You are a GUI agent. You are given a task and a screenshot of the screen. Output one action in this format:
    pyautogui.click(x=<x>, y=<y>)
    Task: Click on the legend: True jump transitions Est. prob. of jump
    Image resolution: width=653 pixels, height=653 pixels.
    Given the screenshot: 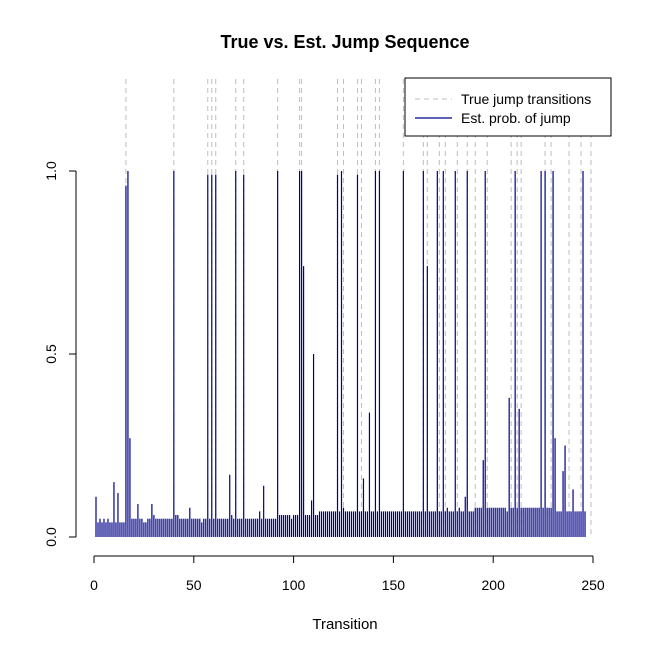 What is the action you would take?
    pyautogui.click(x=508, y=107)
    